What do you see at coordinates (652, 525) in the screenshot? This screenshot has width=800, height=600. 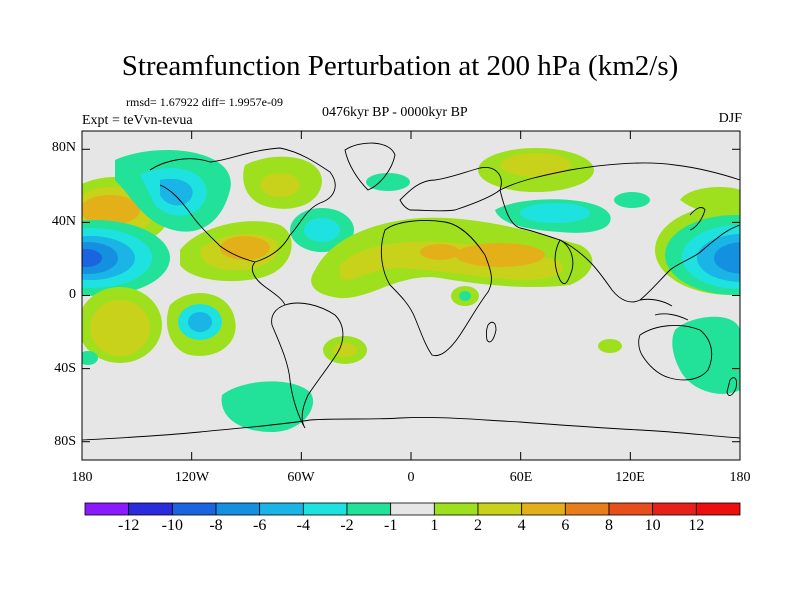 I see `colorbar-label: 10` at bounding box center [652, 525].